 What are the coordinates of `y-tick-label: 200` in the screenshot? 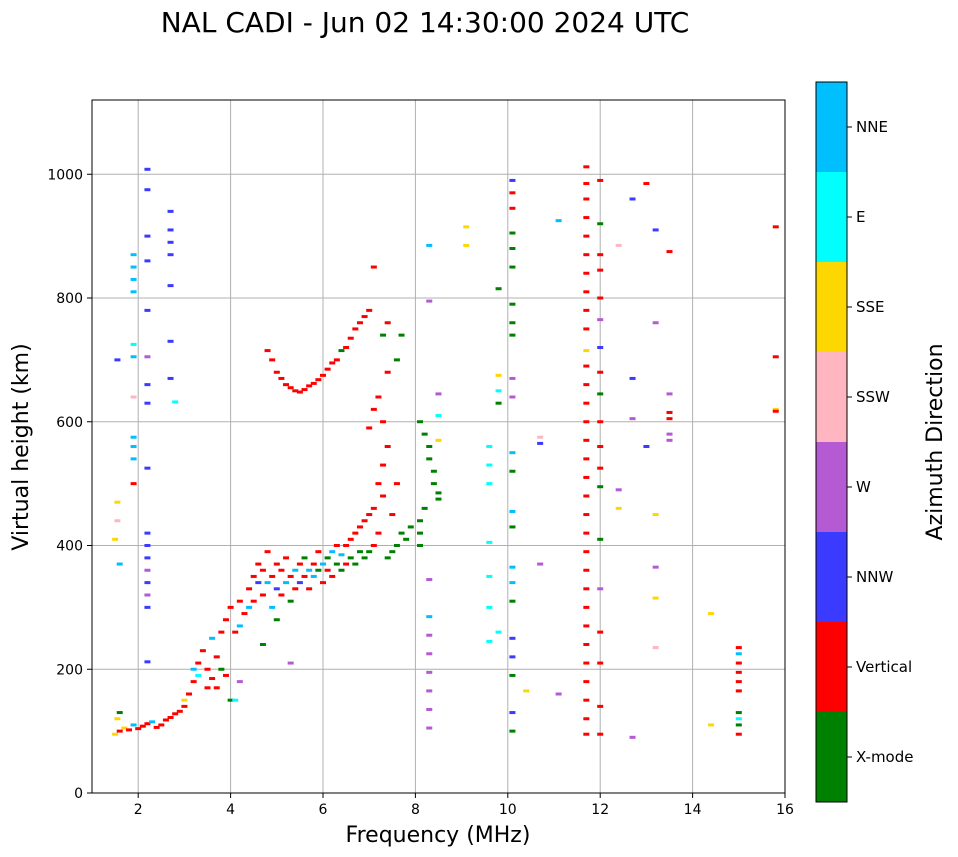 It's located at (69, 670).